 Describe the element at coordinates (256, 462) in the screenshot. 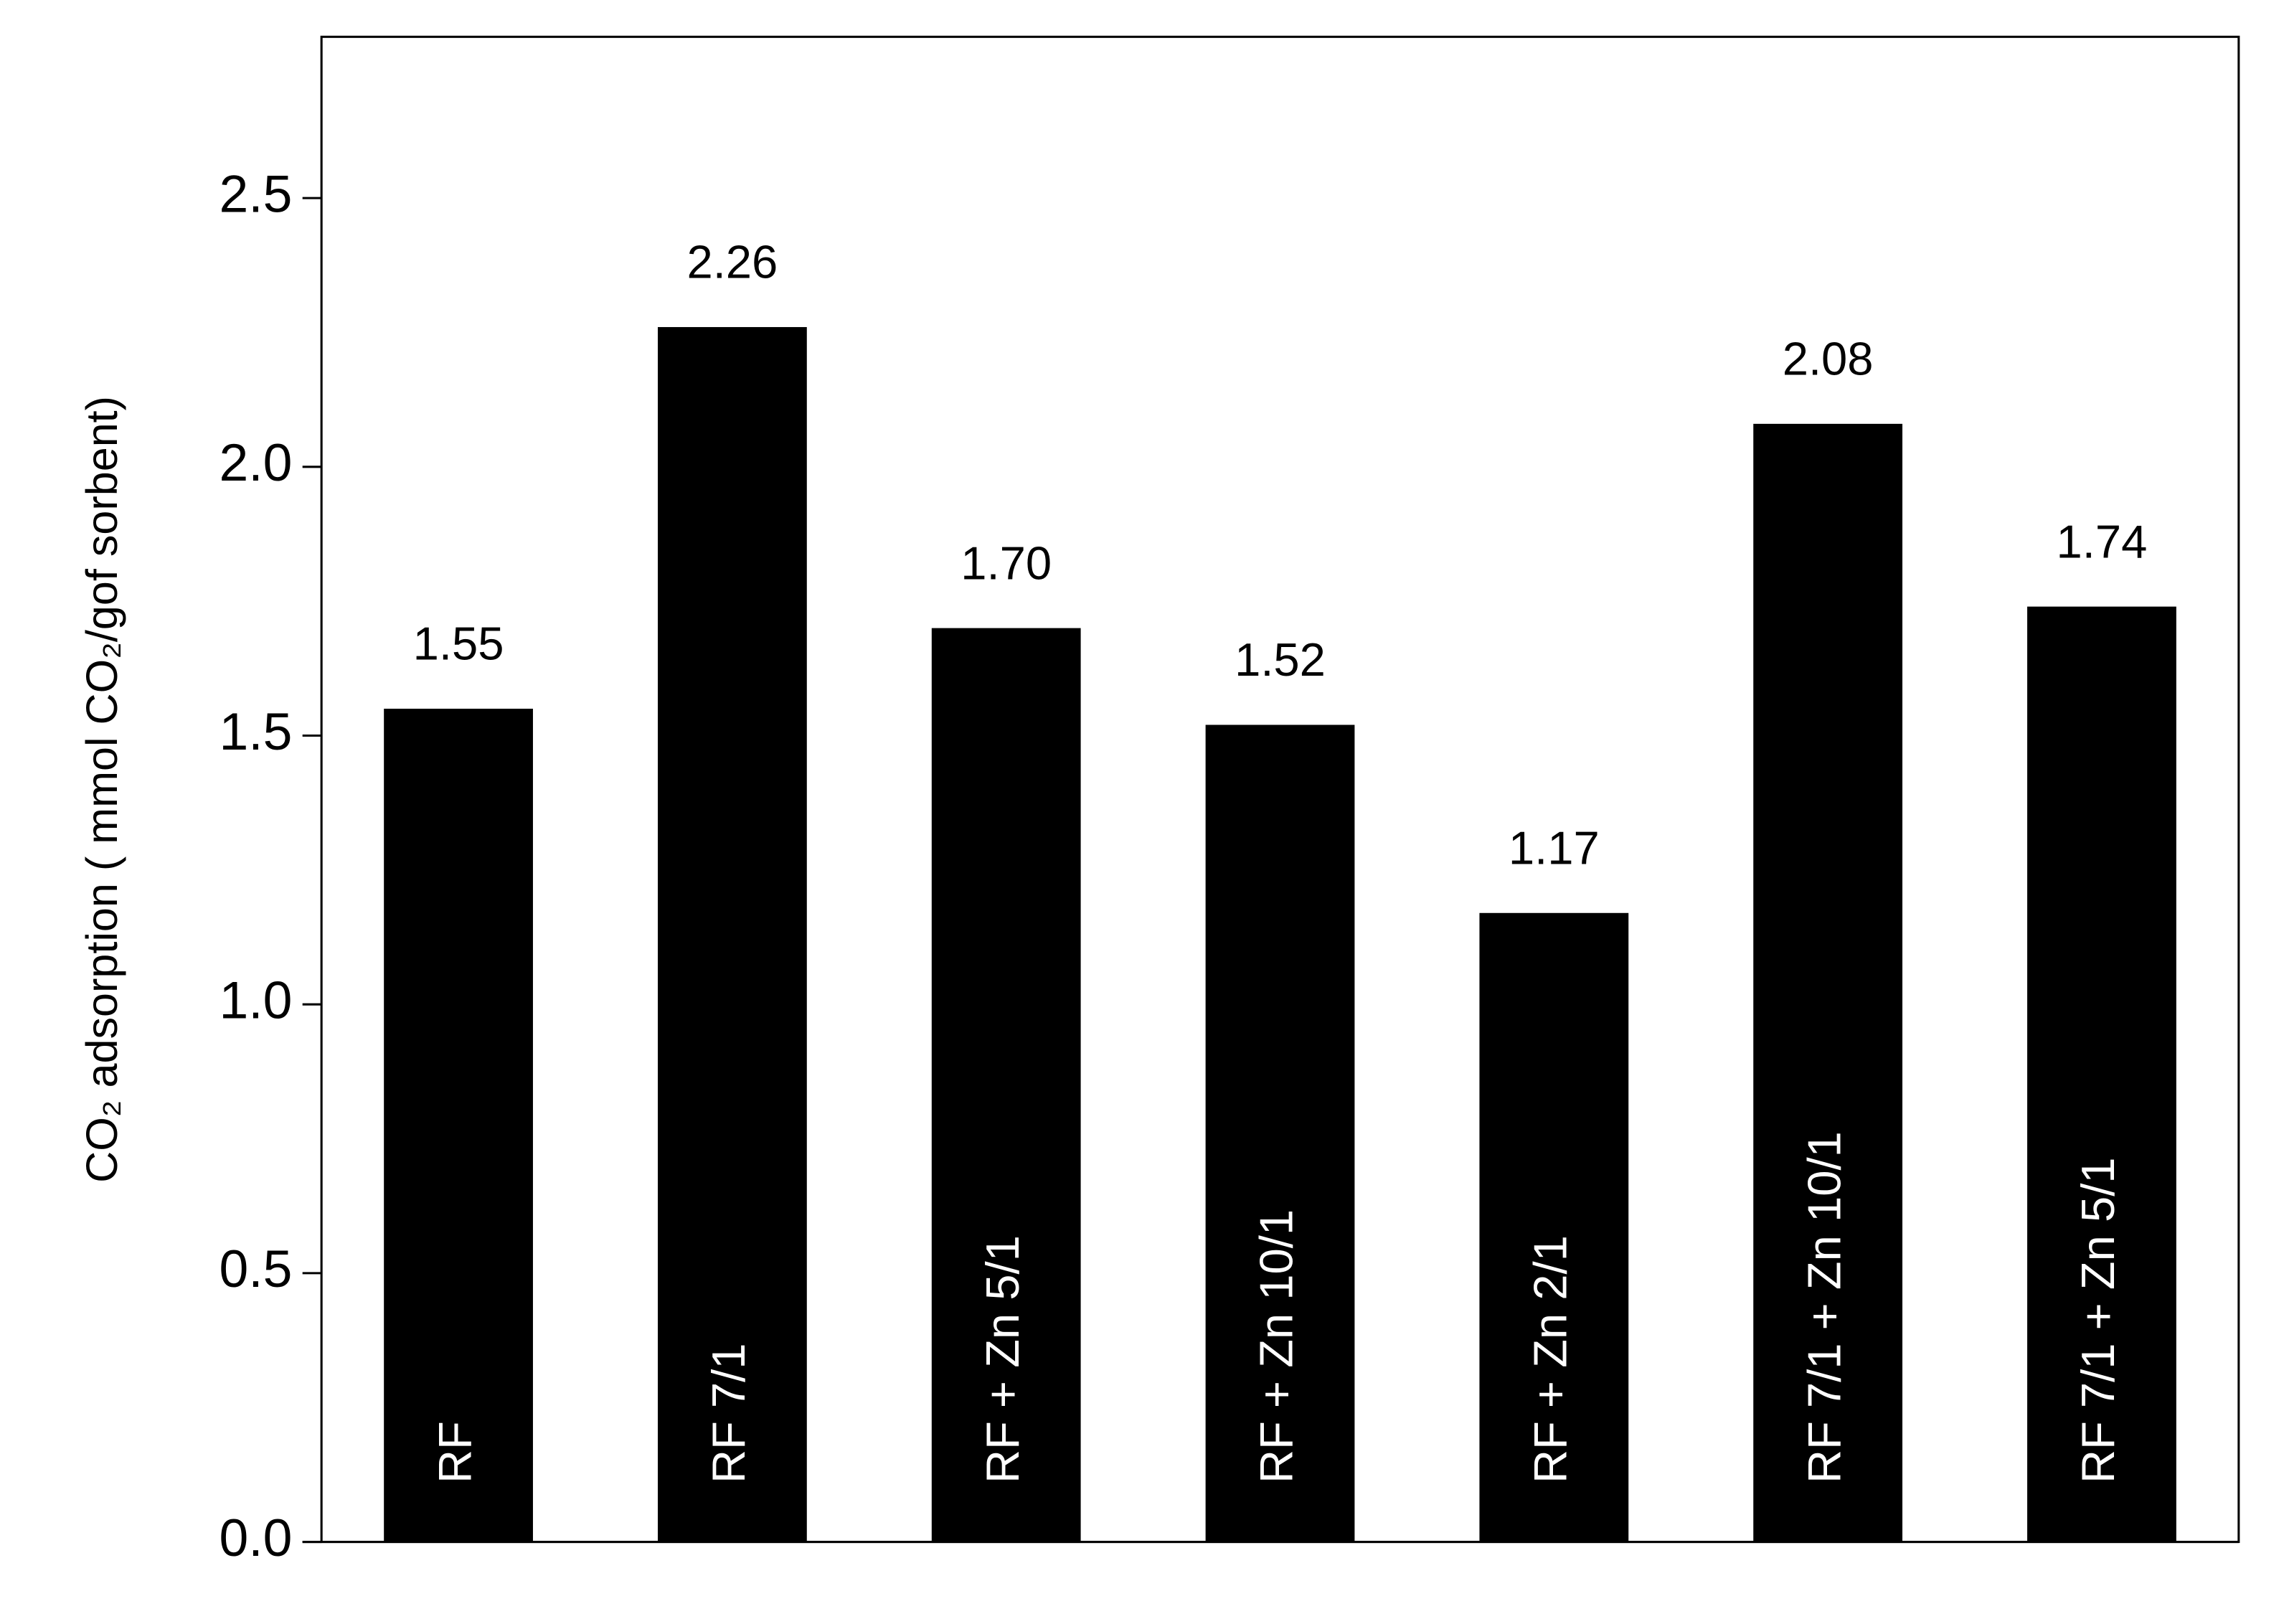

I see `y-tick-label: 2.0` at that location.